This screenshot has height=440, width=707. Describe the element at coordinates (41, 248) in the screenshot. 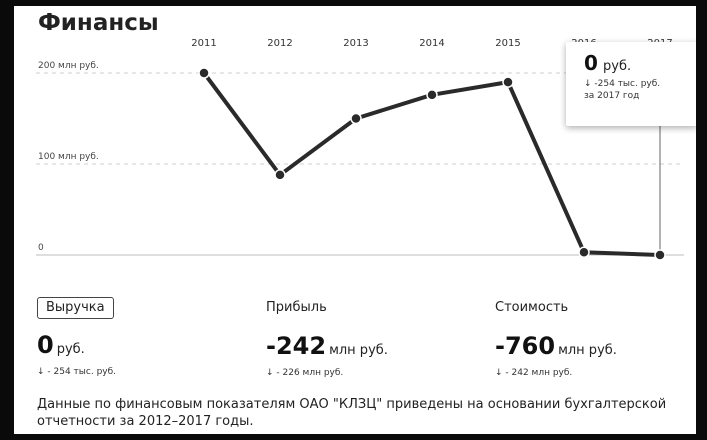

I see `y-tick-label: 0` at that location.